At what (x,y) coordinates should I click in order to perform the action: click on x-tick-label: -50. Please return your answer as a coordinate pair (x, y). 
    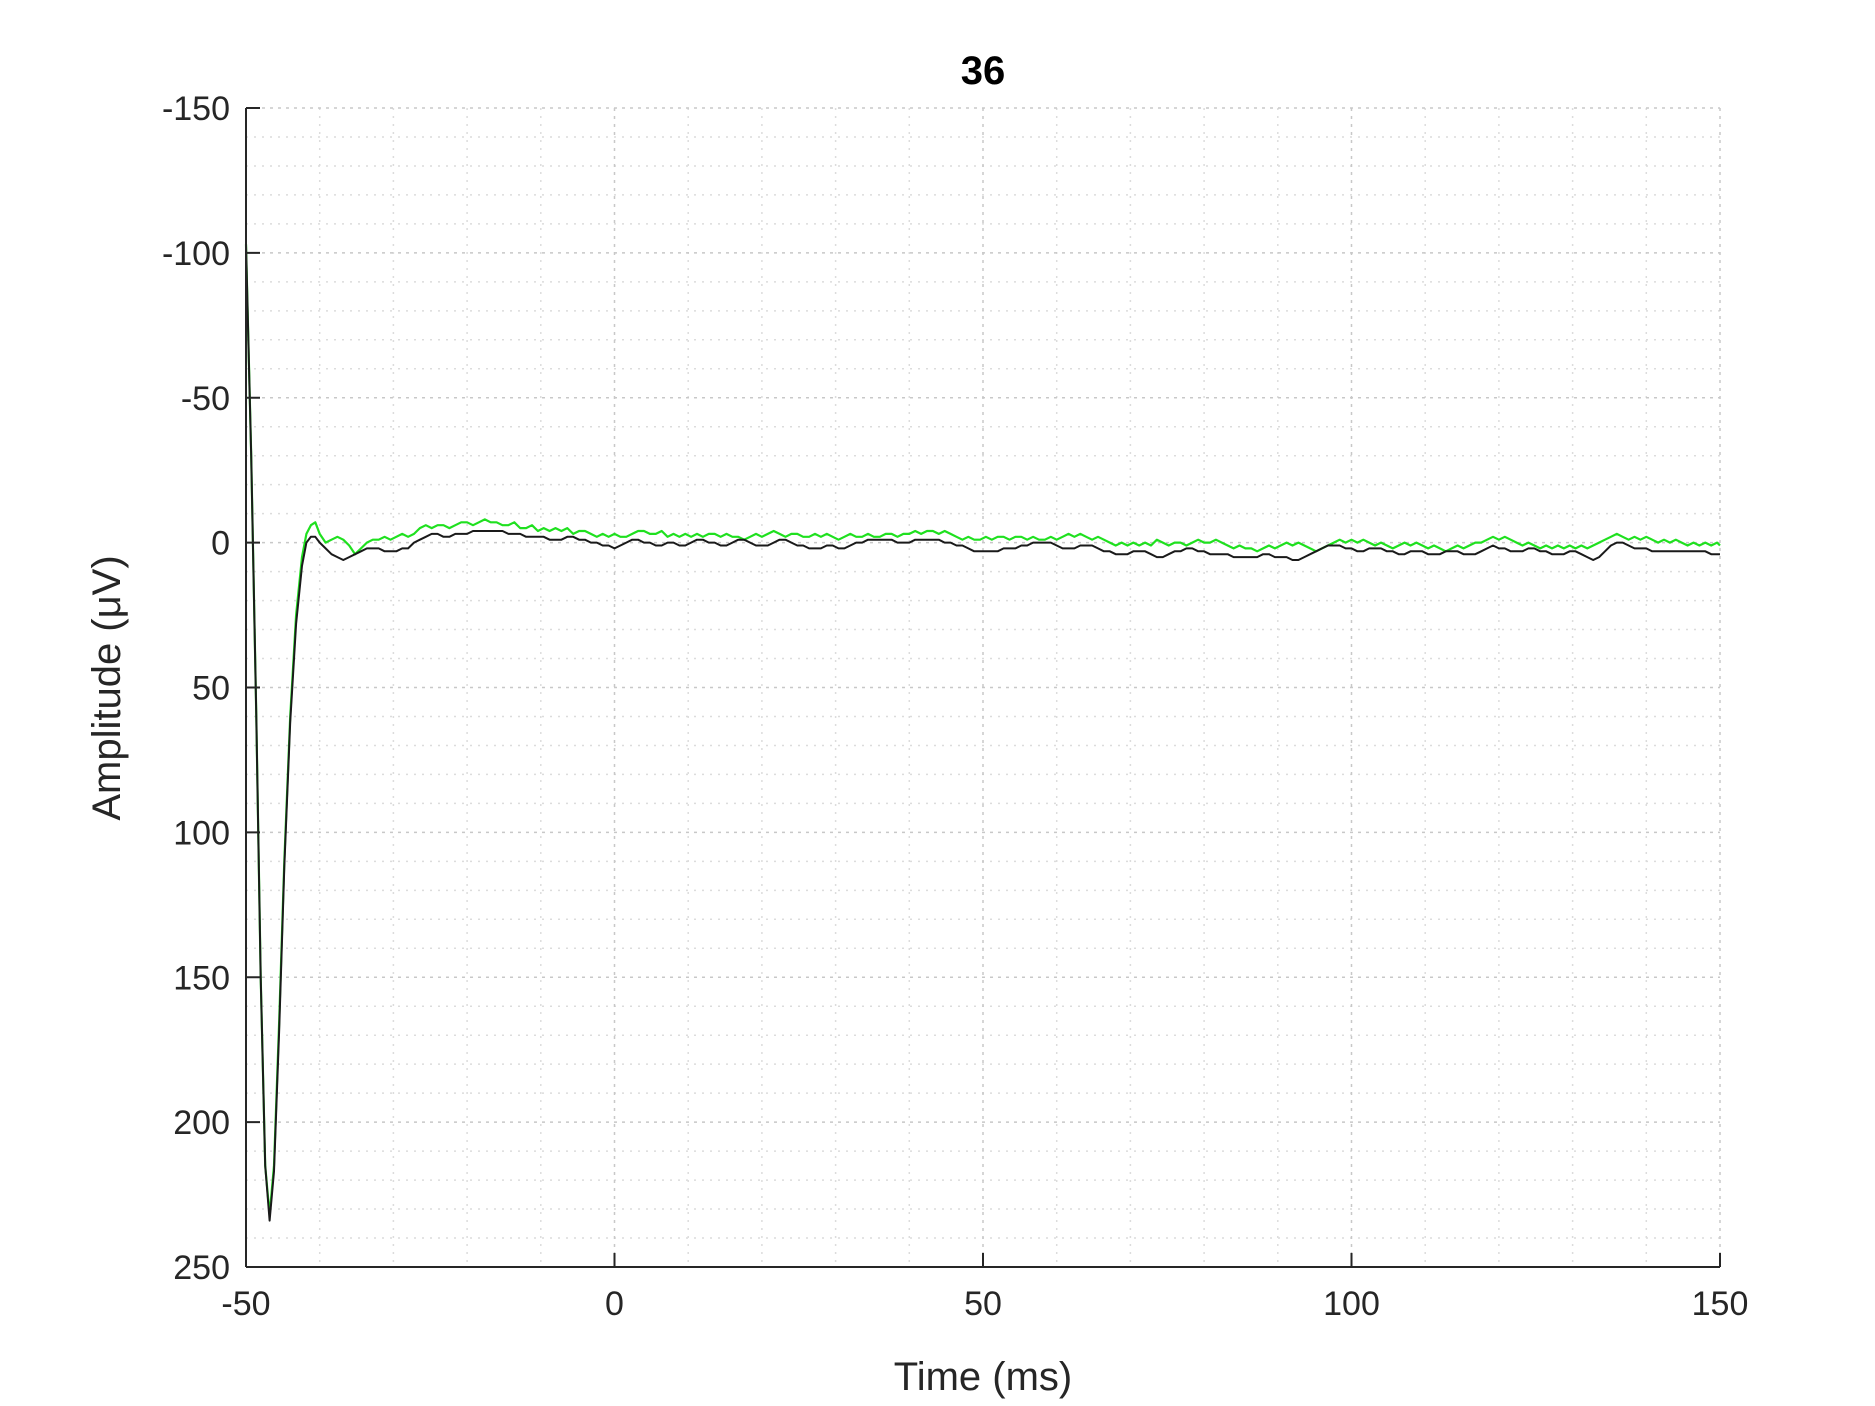
    Looking at the image, I should click on (245, 1304).